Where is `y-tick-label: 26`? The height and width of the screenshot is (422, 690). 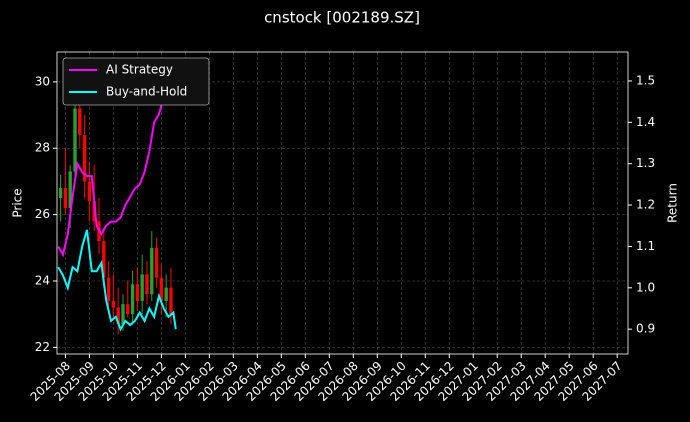
y-tick-label: 26 is located at coordinates (42, 214).